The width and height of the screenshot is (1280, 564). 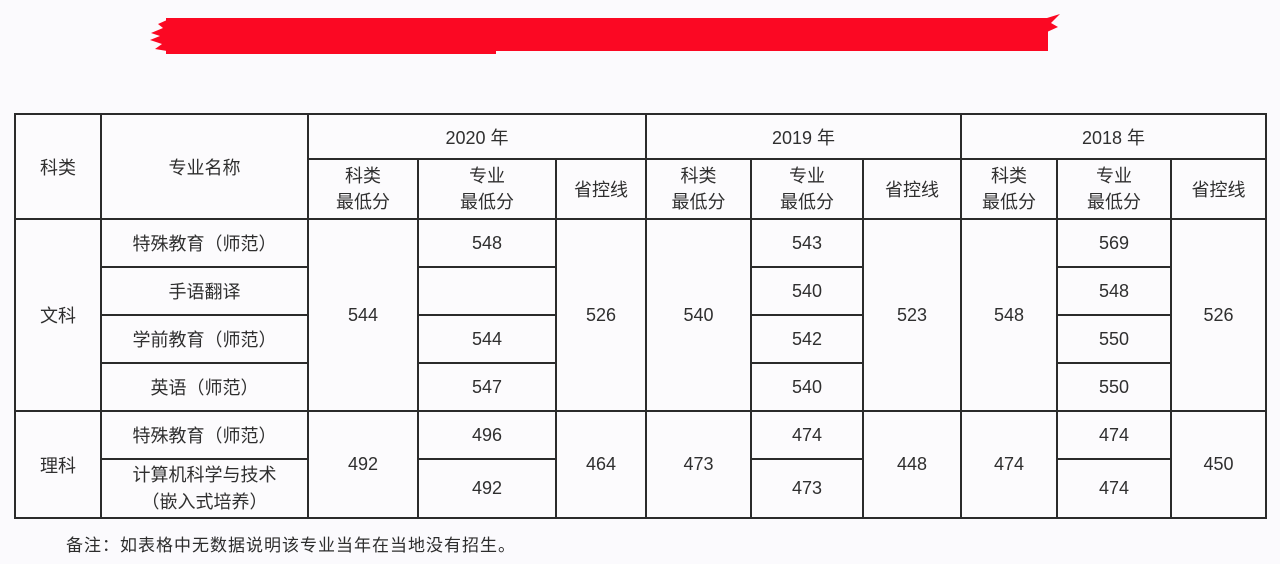 What do you see at coordinates (58, 166) in the screenshot?
I see `col-header-category: 科类` at bounding box center [58, 166].